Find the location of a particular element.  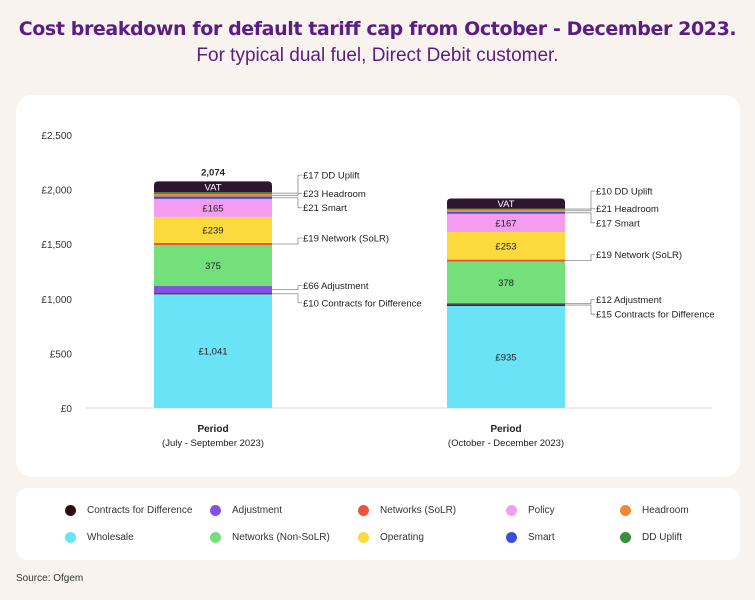

legend-item: Networks (SoLR) is located at coordinates (407, 510).